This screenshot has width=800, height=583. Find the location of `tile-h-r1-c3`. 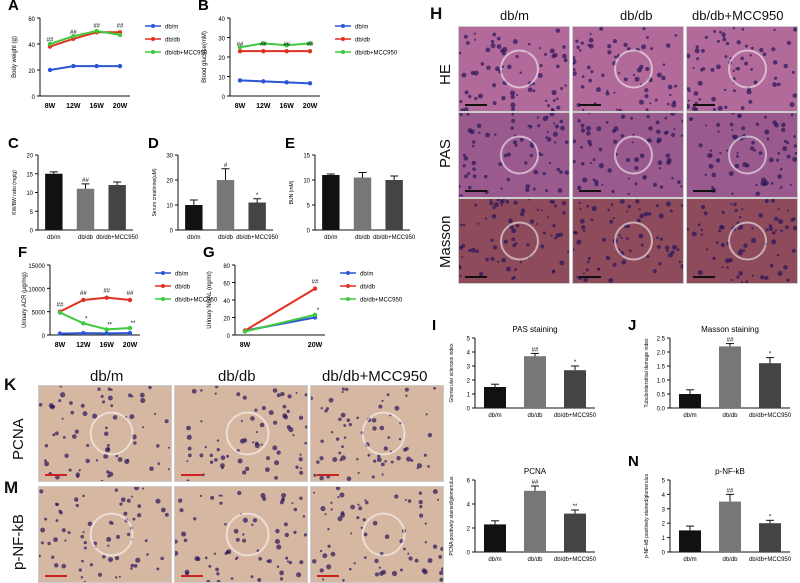

tile-h-r1-c3 is located at coordinates (742, 69).